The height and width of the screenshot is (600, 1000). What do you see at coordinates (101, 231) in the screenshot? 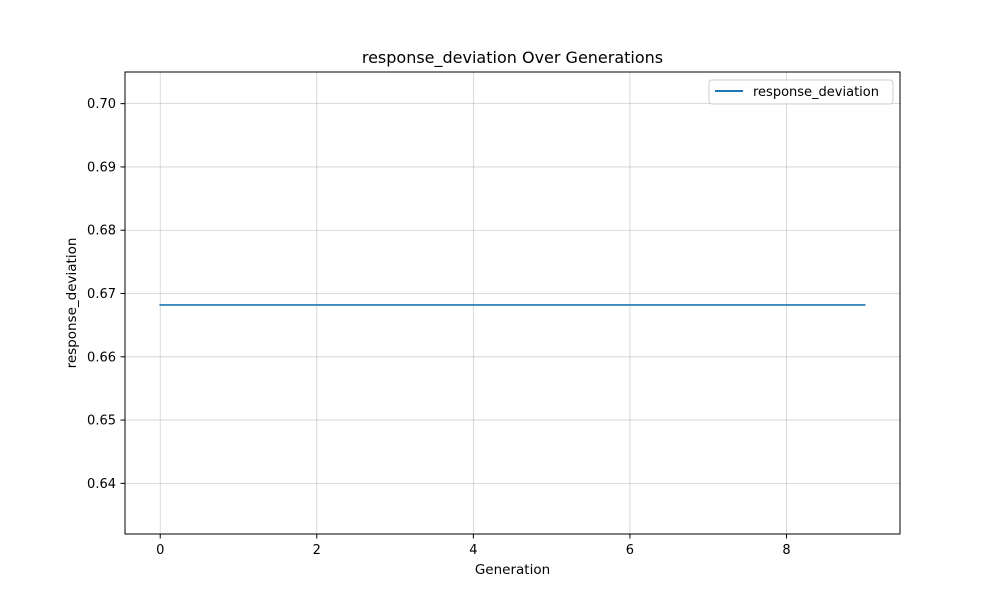
I see `y-tick-label: 0.68` at bounding box center [101, 231].